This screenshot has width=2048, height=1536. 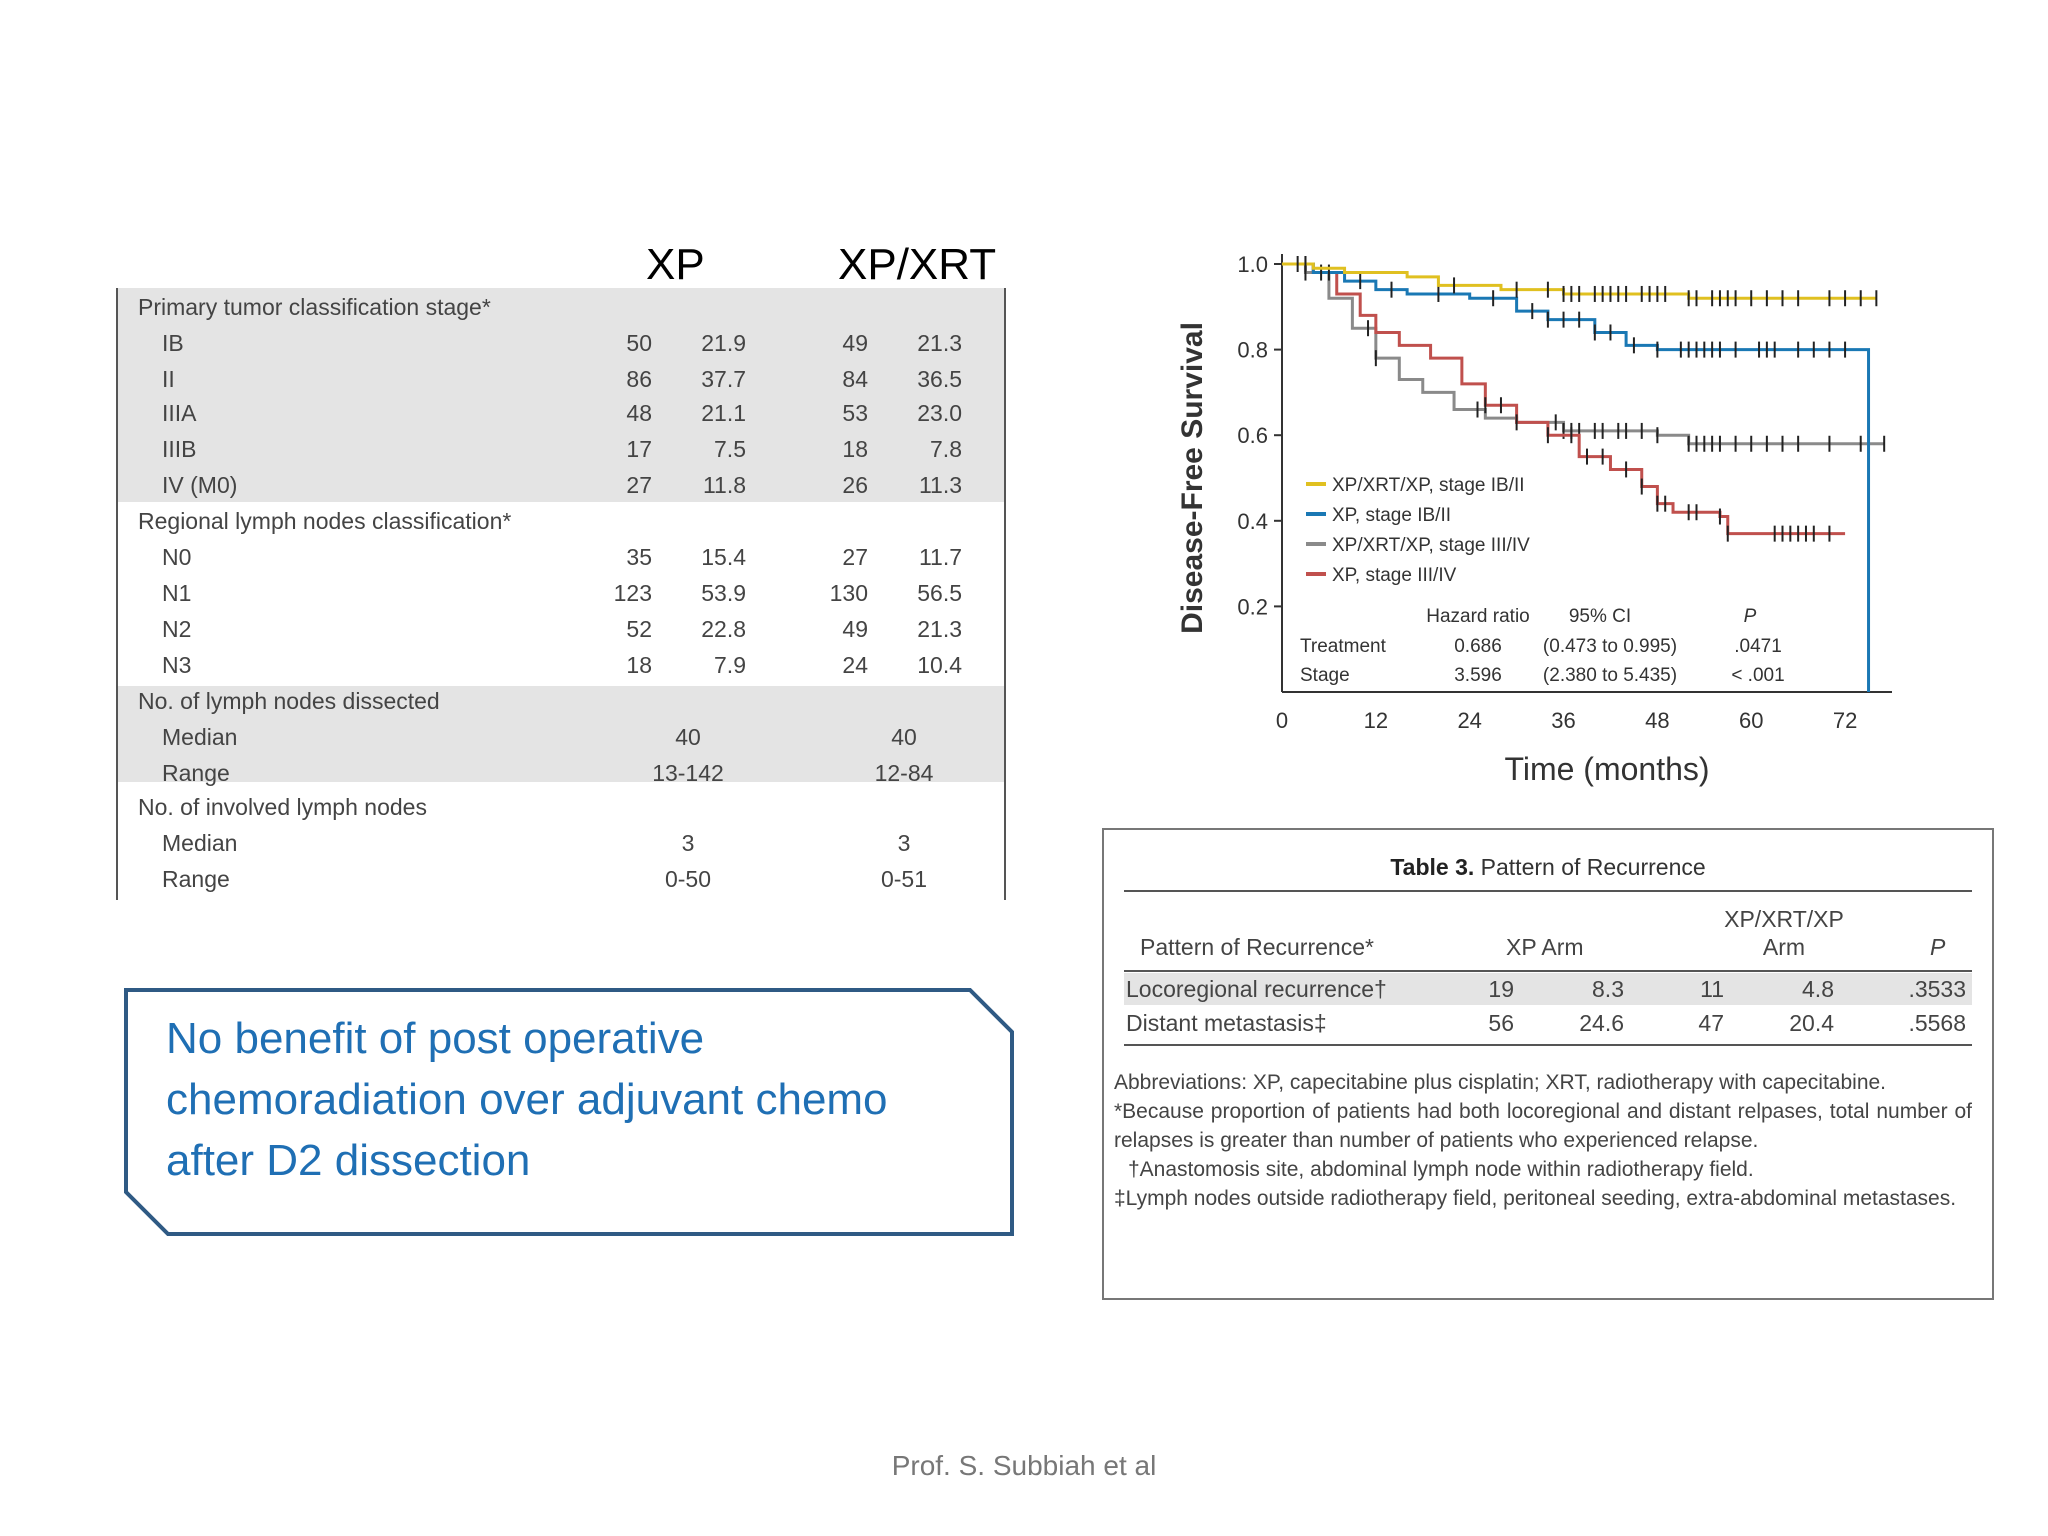 I want to click on km-x-tick-label: 0, so click(x=1282, y=720).